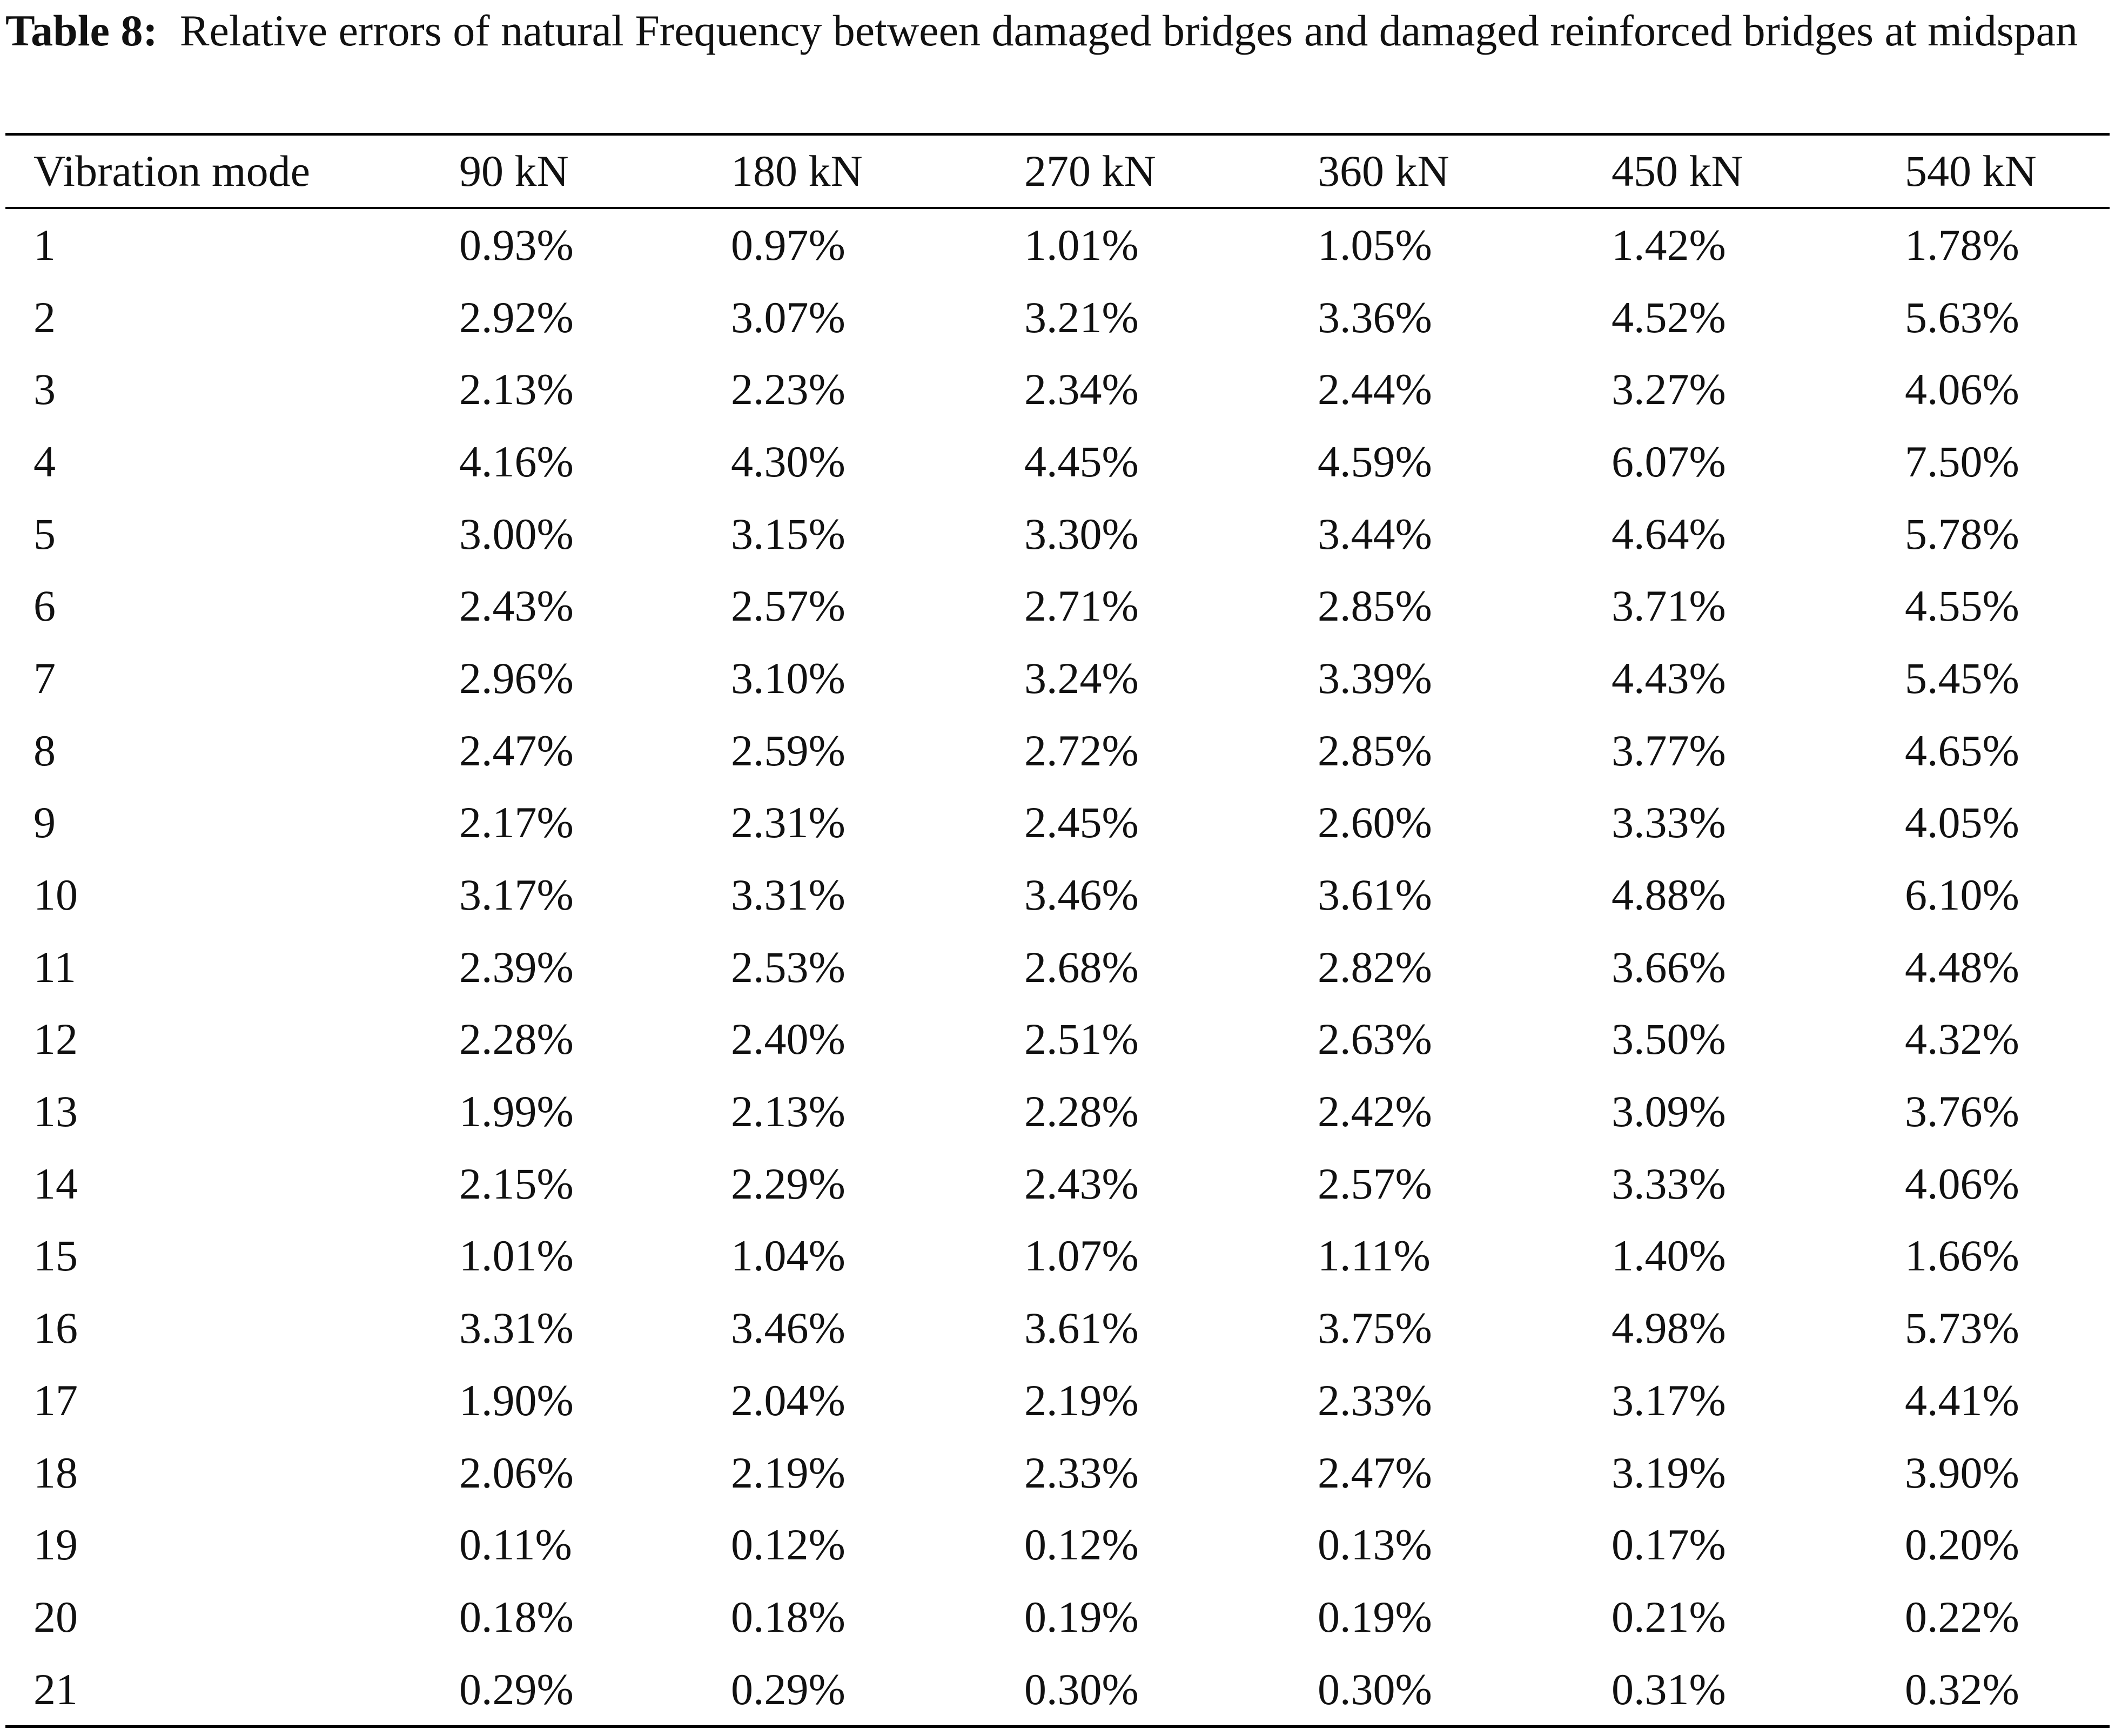  Describe the element at coordinates (1057, 606) in the screenshot. I see `table-row: 6 2.43% 2.57% 2.71% 2.85% 3.71% 4.55%` at that location.